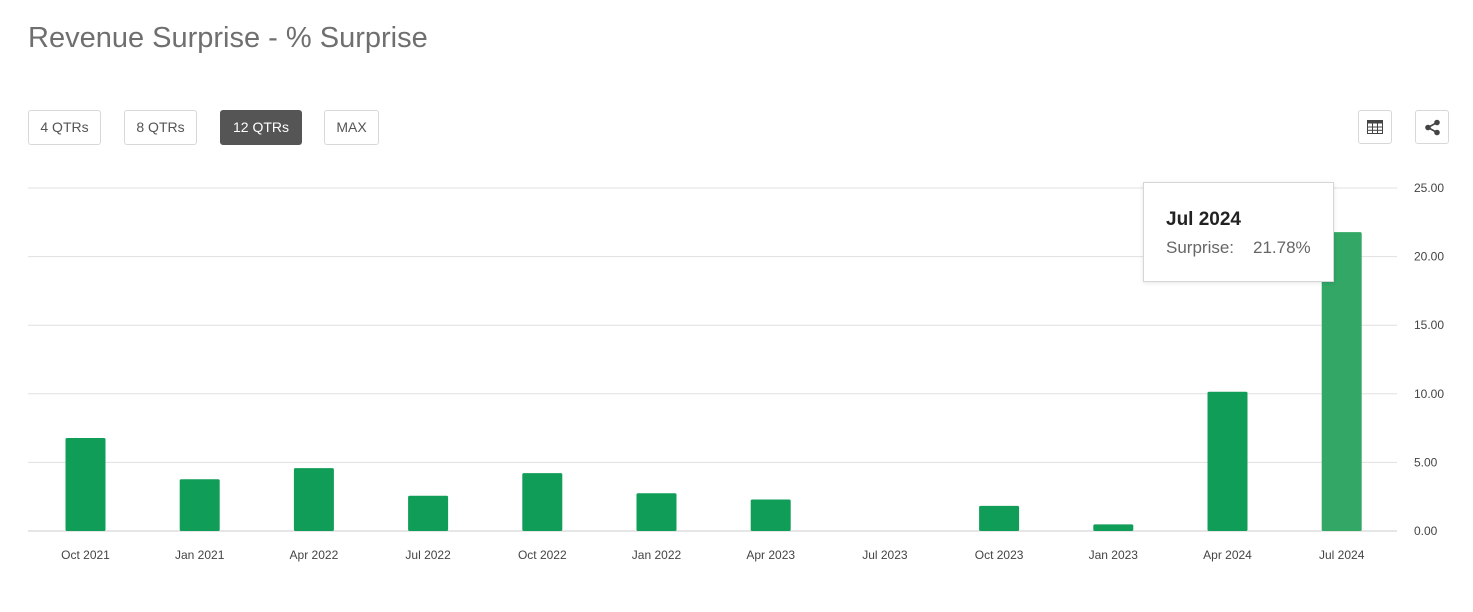  What do you see at coordinates (999, 555) in the screenshot?
I see `x-tick-label: Oct 2023` at bounding box center [999, 555].